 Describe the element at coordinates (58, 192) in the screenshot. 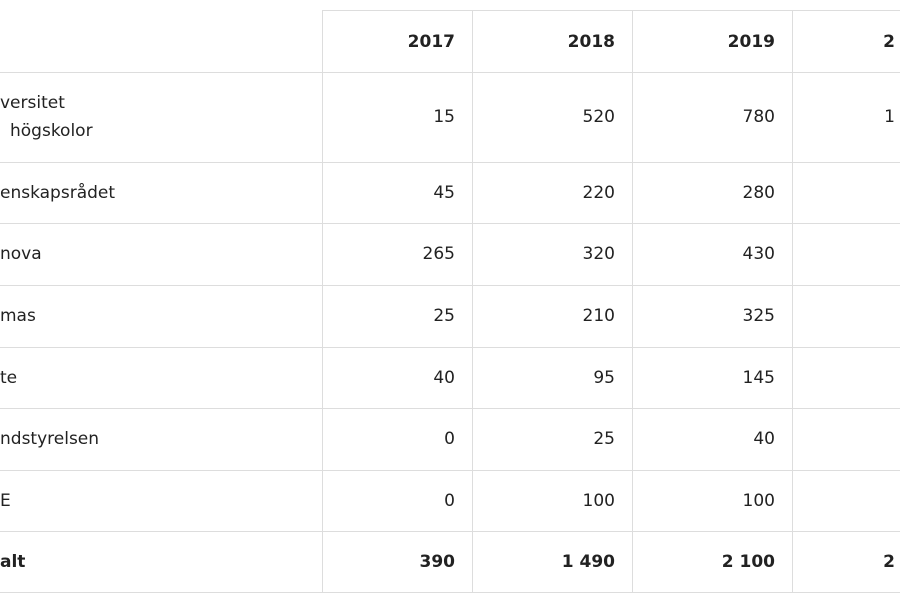

I see `row-label: enskapsrådet` at that location.